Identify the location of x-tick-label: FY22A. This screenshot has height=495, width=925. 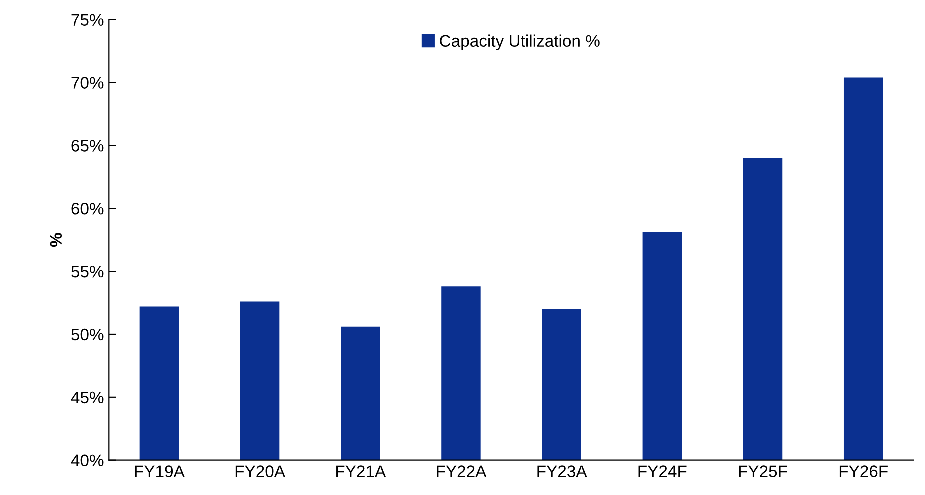
(462, 472).